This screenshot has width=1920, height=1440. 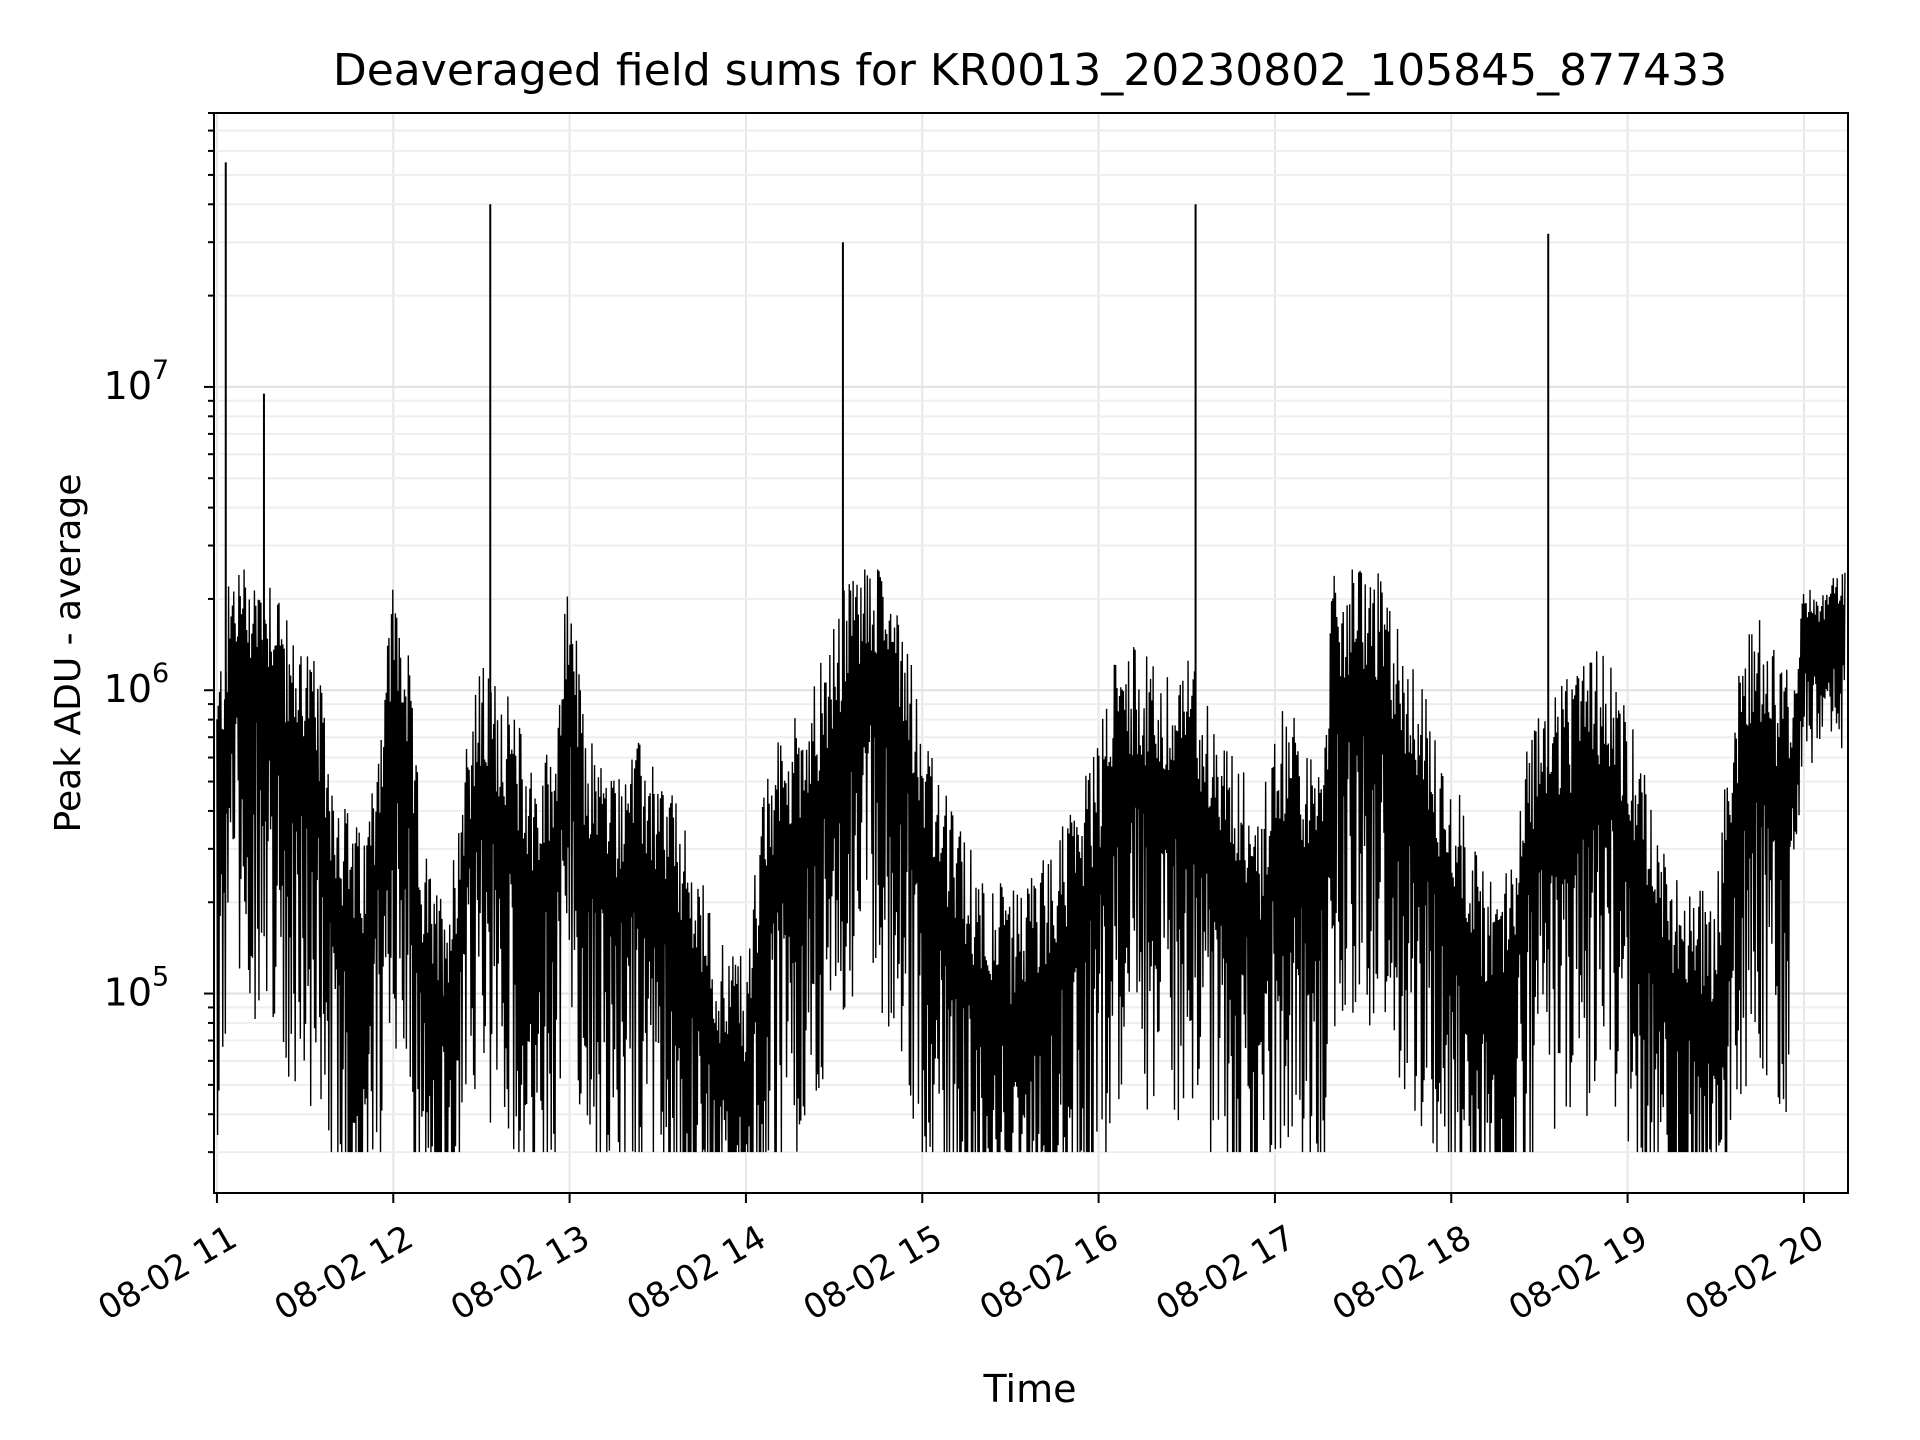 What do you see at coordinates (68, 653) in the screenshot?
I see `y-axis-label: Peak ADU - average` at bounding box center [68, 653].